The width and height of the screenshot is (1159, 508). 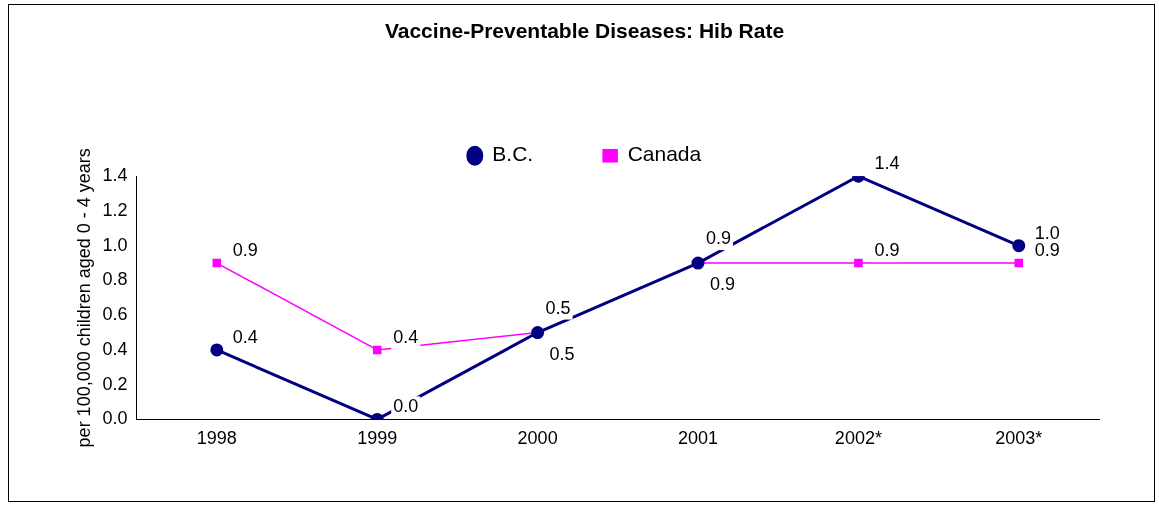 What do you see at coordinates (115, 279) in the screenshot?
I see `y-tick-label: 0.8` at bounding box center [115, 279].